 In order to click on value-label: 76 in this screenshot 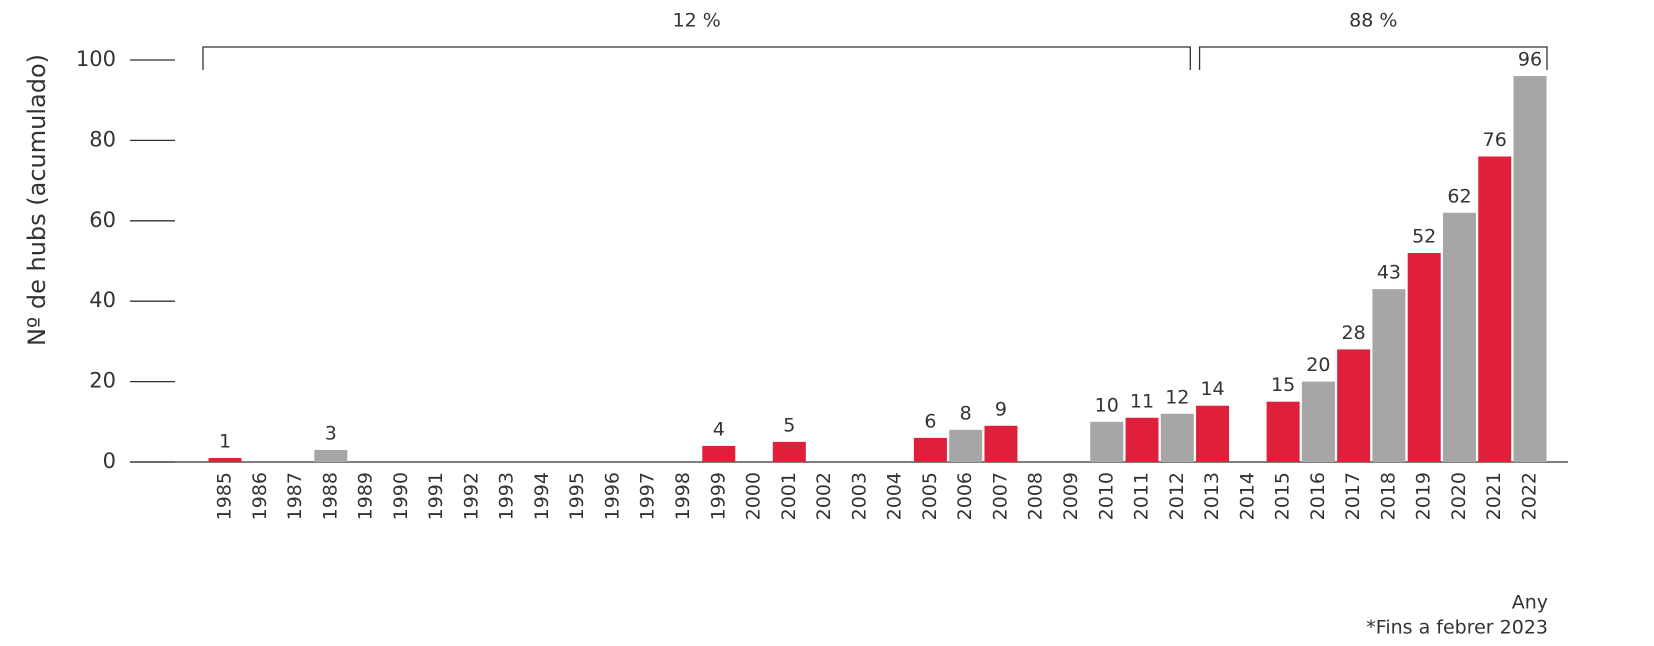, I will do `click(1495, 140)`.